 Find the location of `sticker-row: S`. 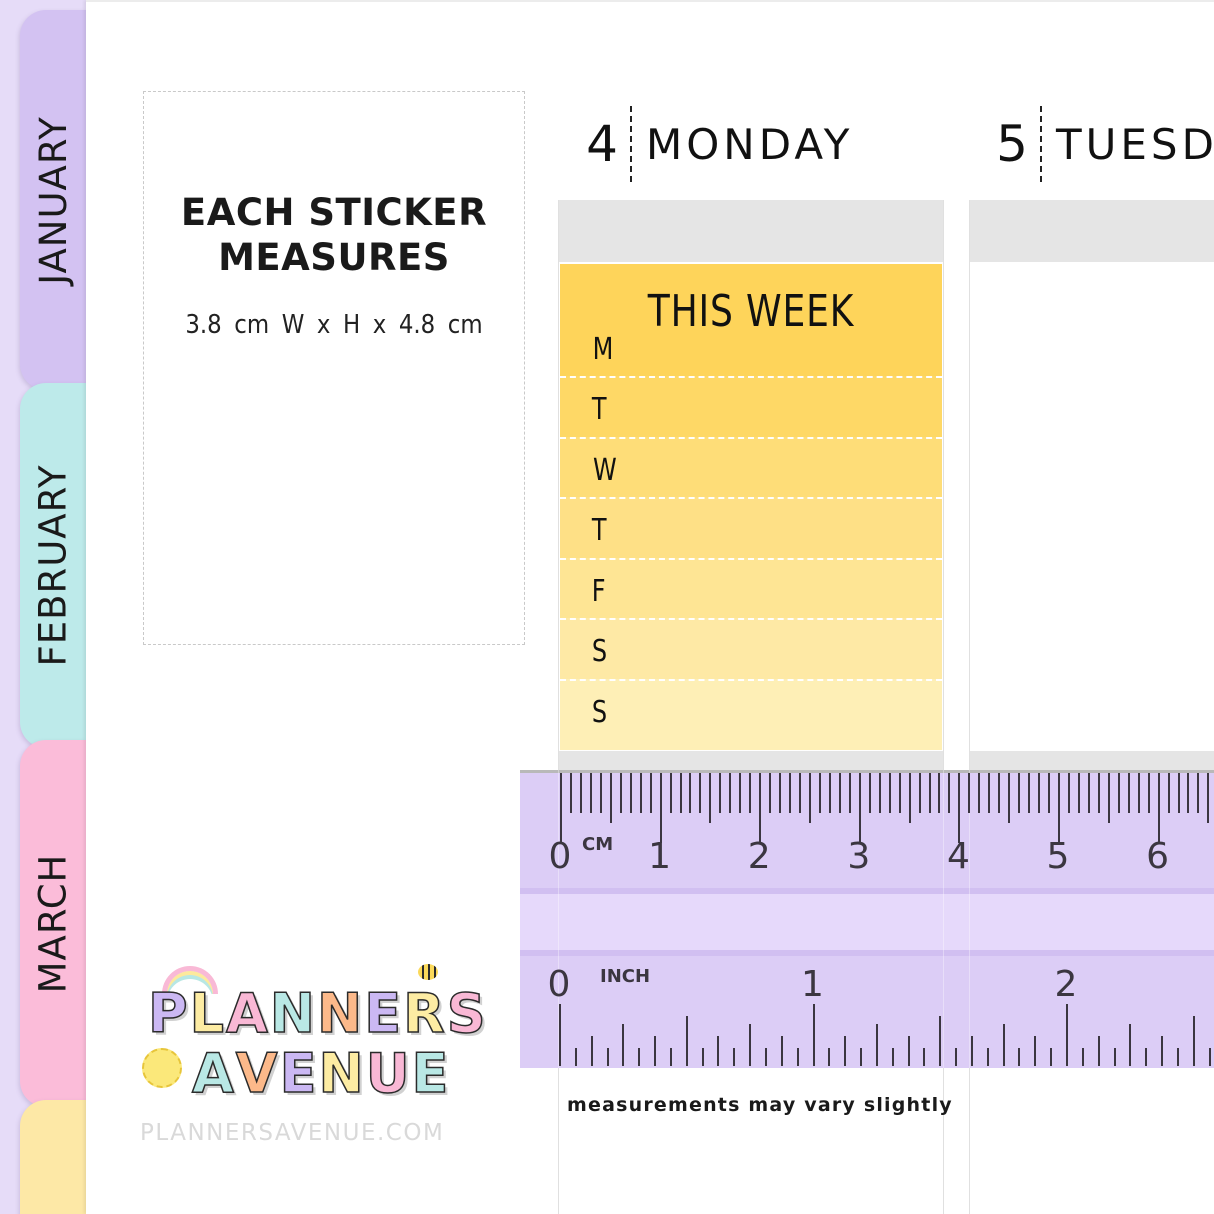

sticker-row: S is located at coordinates (751, 714).